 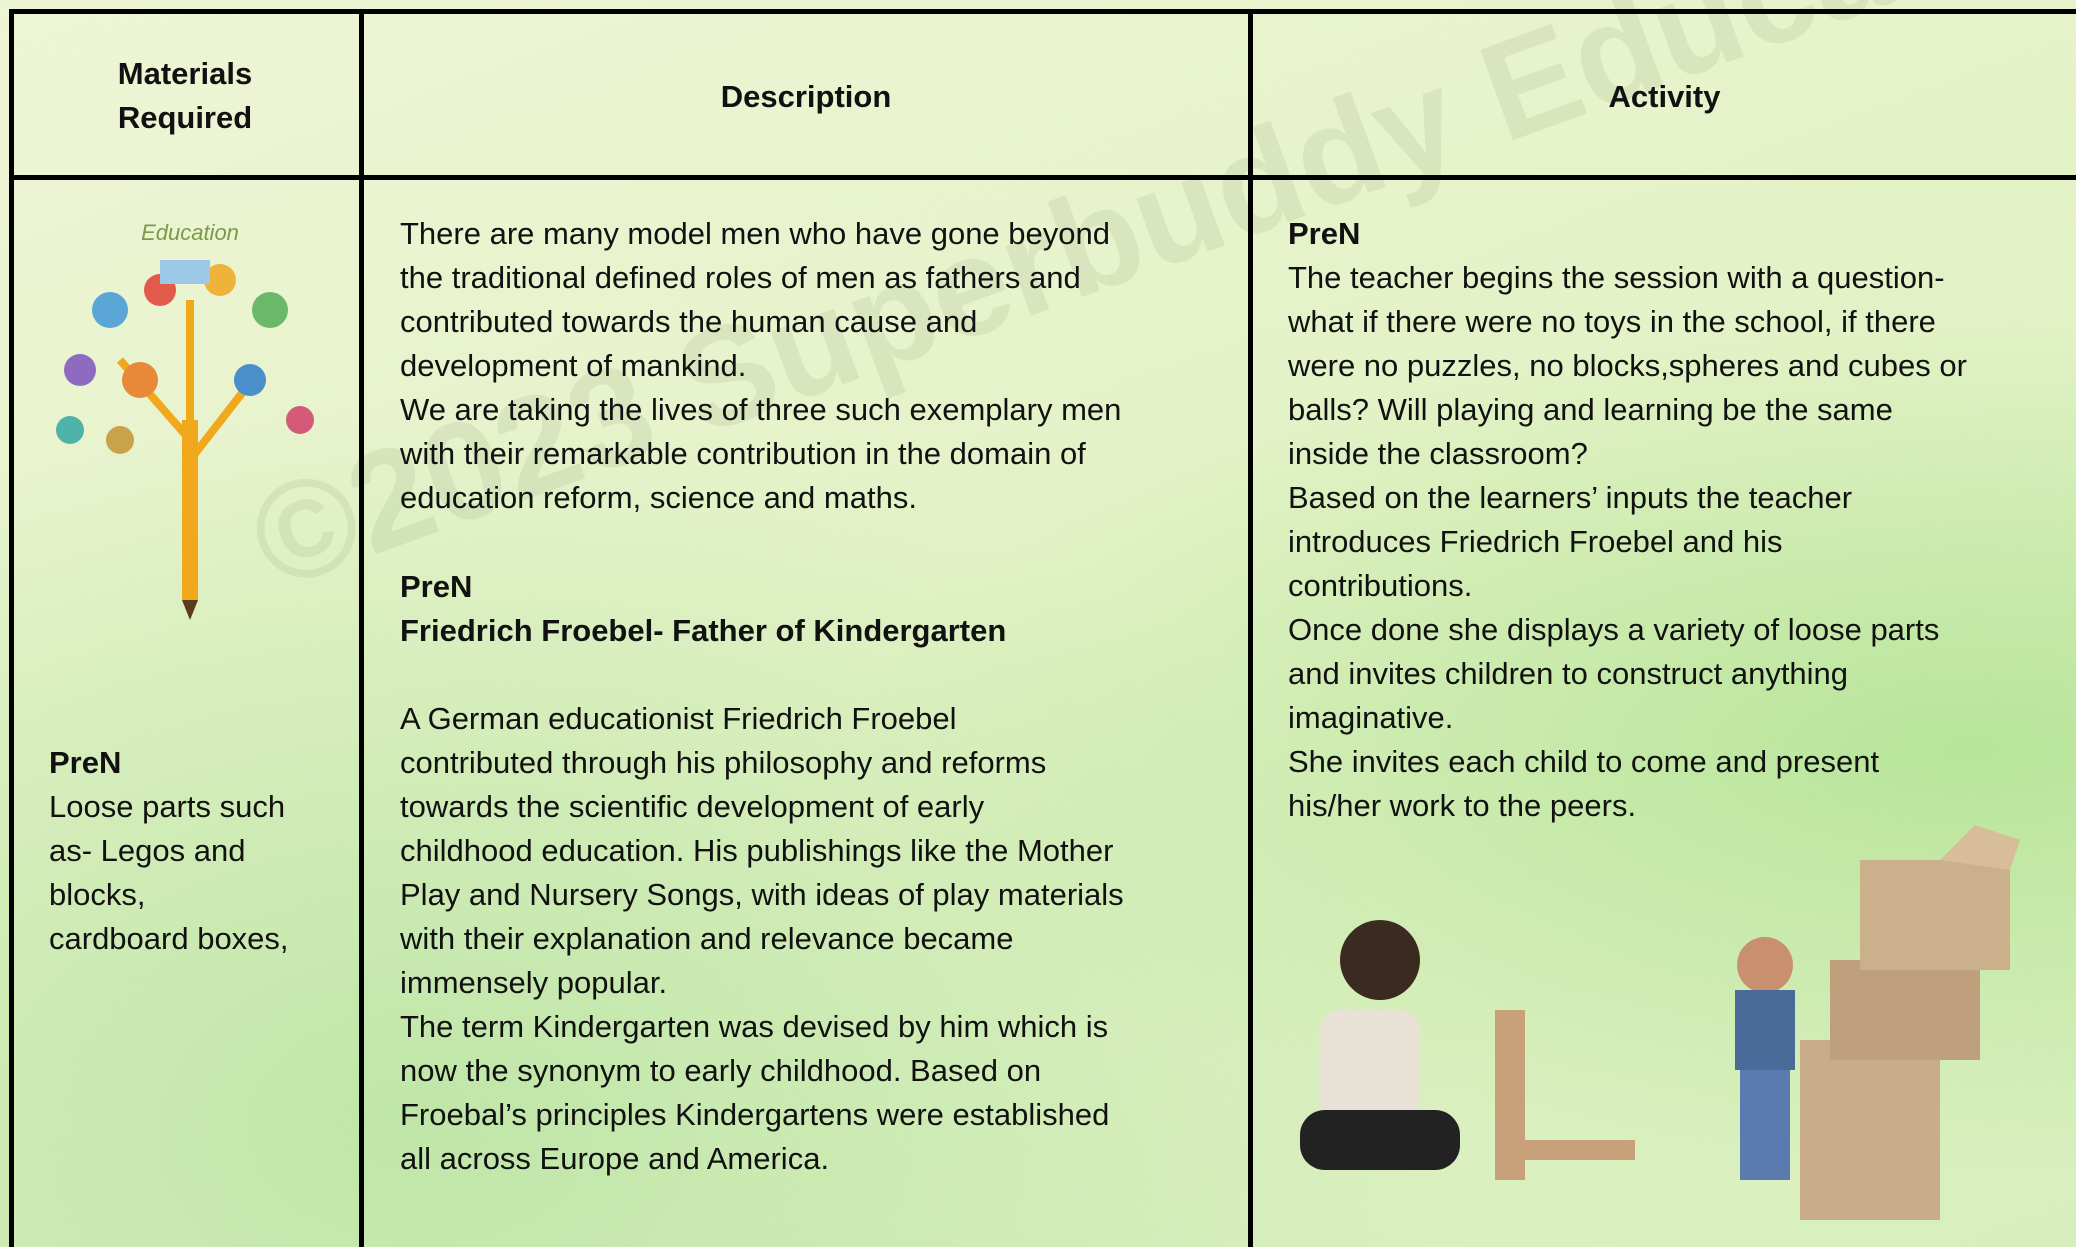 I want to click on cell-text: imaginative., so click(x=1371, y=717).